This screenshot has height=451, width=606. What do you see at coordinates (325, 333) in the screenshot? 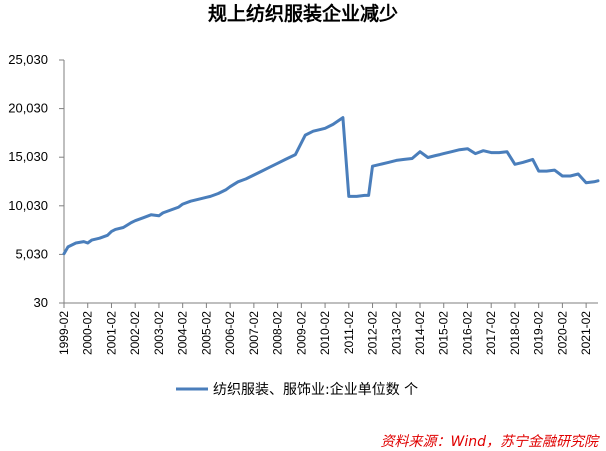
I see `x-tick-label: 2010-02` at bounding box center [325, 333].